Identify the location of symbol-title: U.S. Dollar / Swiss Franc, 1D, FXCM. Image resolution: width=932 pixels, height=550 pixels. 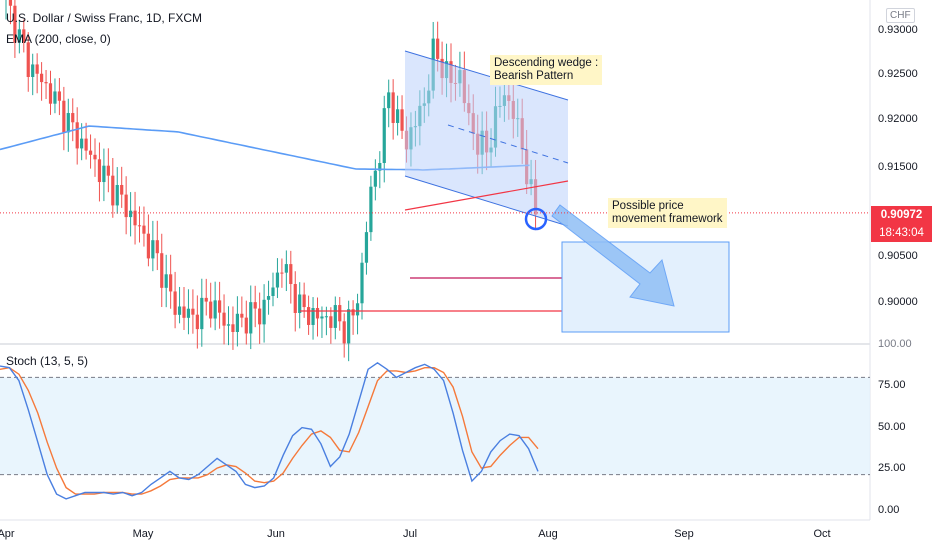
(104, 18).